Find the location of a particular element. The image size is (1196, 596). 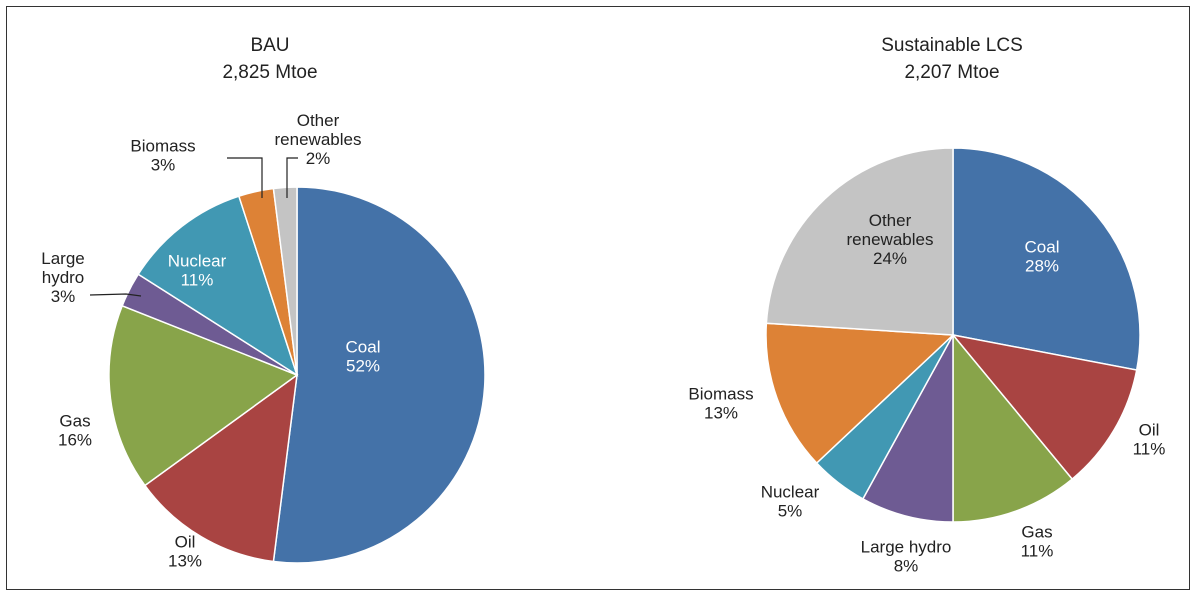

bau-label-oil: Oil 13% is located at coordinates (185, 552).